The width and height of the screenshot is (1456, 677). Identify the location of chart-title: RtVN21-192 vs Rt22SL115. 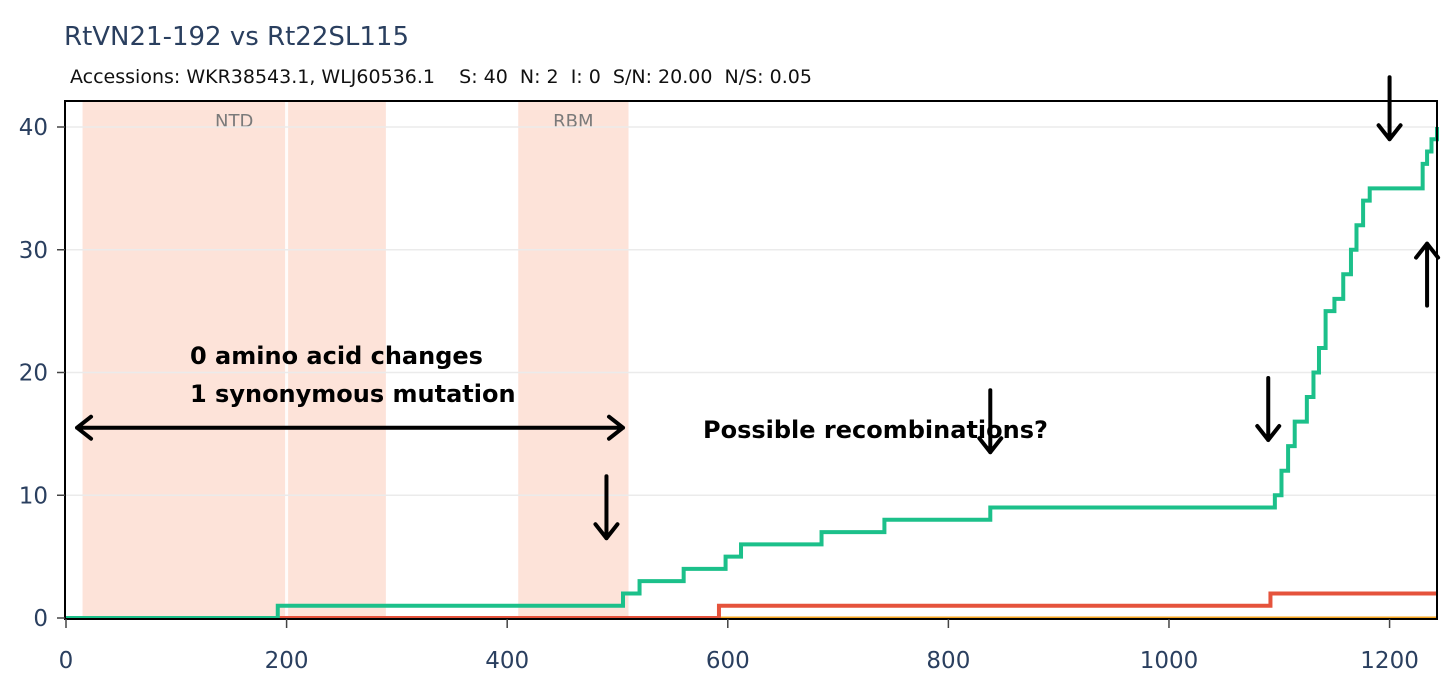
(236, 37).